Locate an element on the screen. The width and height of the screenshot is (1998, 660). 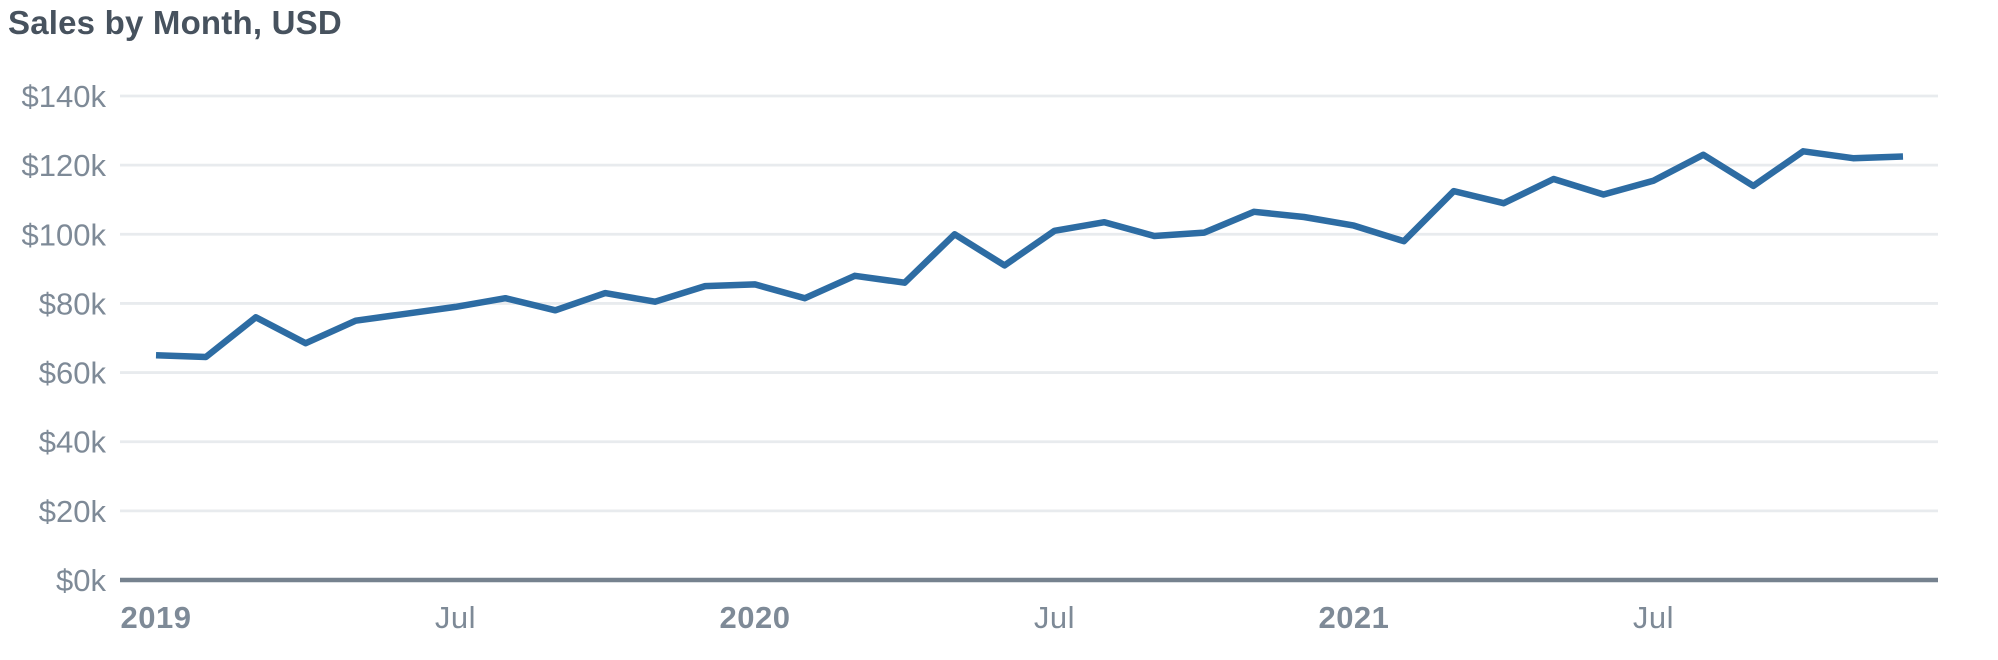
y-tick-label: $80k is located at coordinates (73, 303).